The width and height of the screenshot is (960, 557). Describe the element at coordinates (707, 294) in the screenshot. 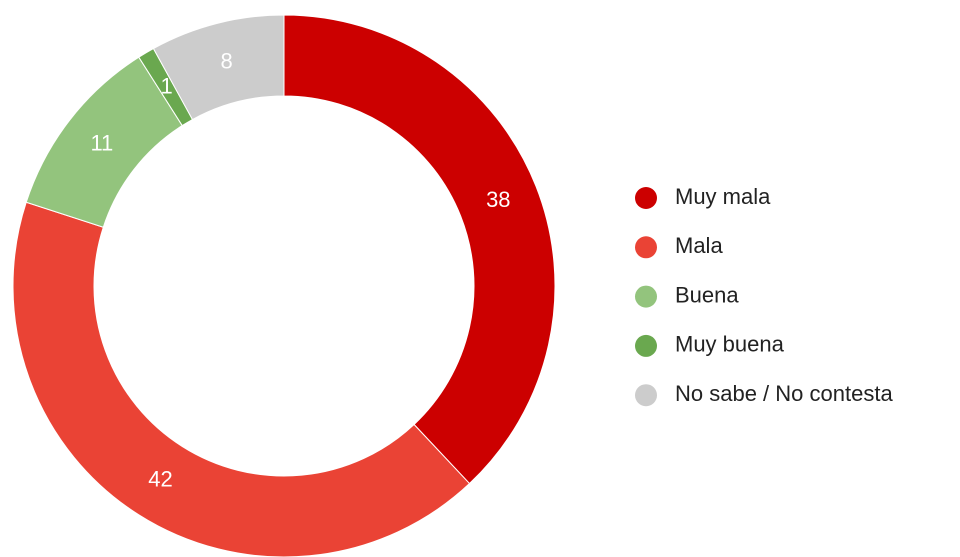

I see `legend-label: Buena` at that location.